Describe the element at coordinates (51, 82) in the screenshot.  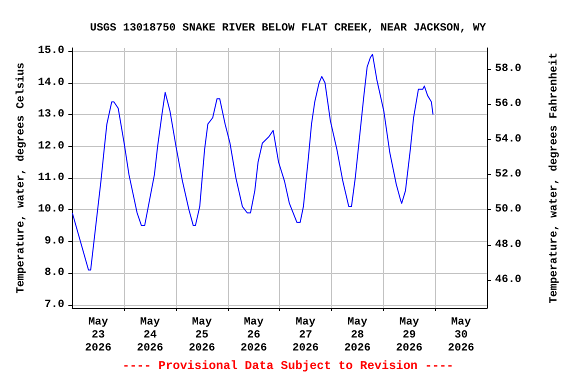
I see `y-tick-label: 14.0` at that location.